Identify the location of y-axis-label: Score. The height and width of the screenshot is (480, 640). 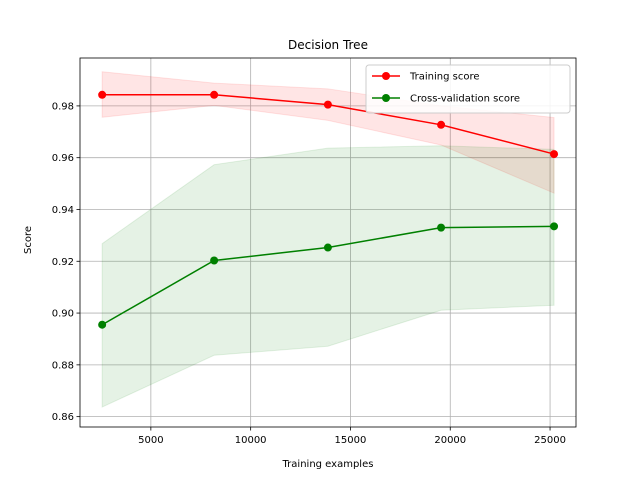
(28, 240).